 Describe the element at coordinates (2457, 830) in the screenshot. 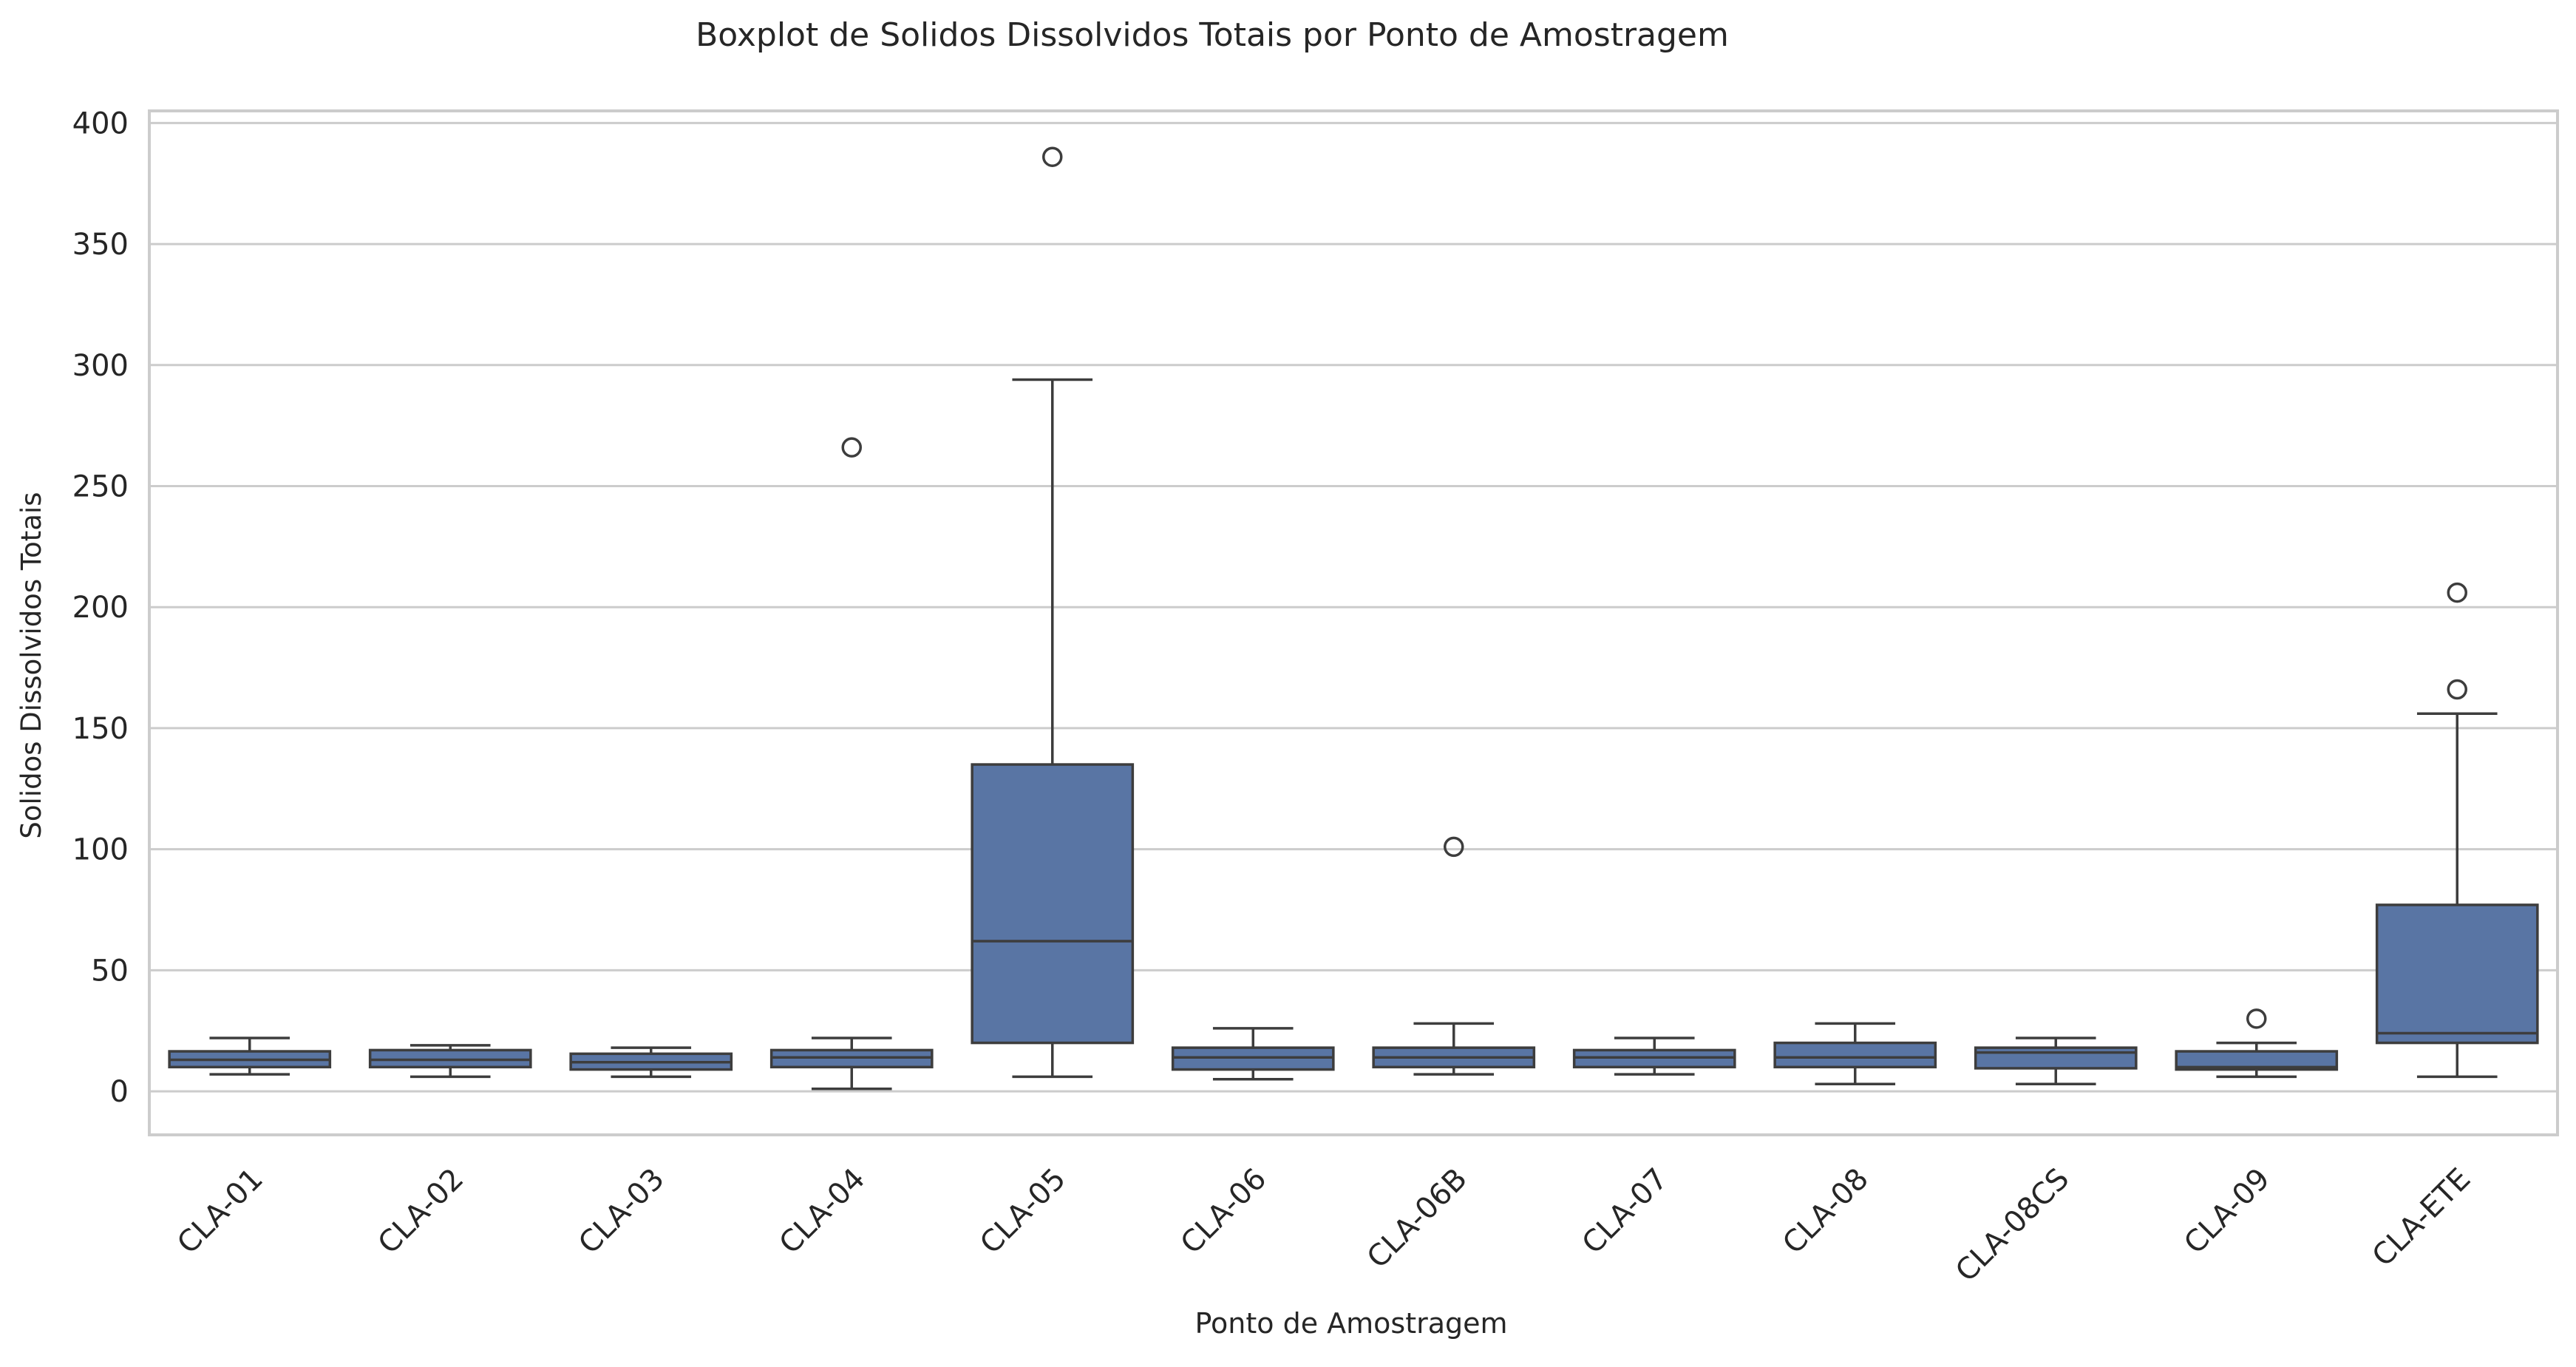

I see `box-group-cla-ete` at that location.